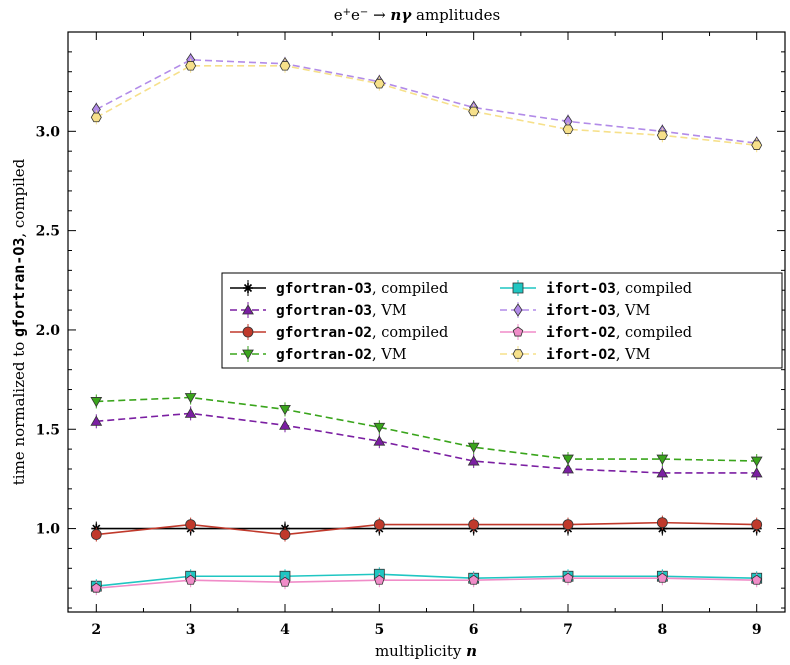 The image size is (790, 665). I want to click on legend-label: gfortran-O3, VM, so click(341, 311).